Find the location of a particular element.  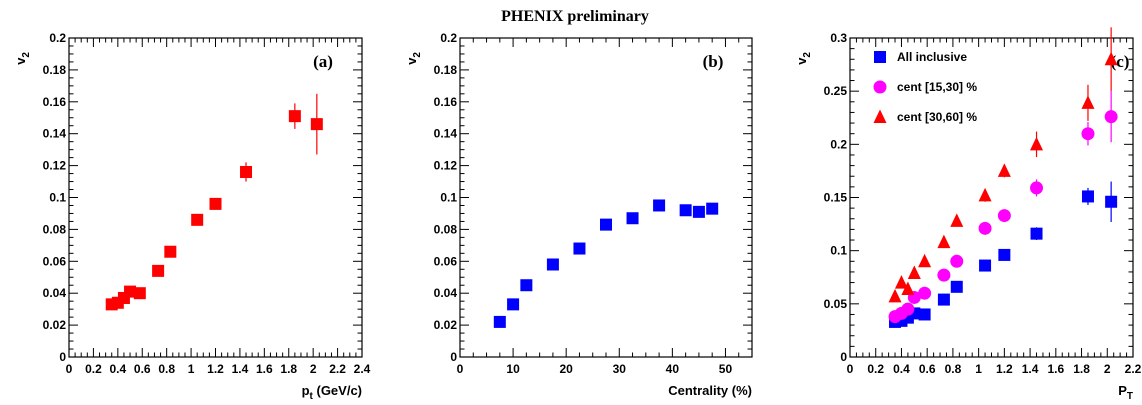

x-tick-label: 1.6 is located at coordinates (1055, 369).